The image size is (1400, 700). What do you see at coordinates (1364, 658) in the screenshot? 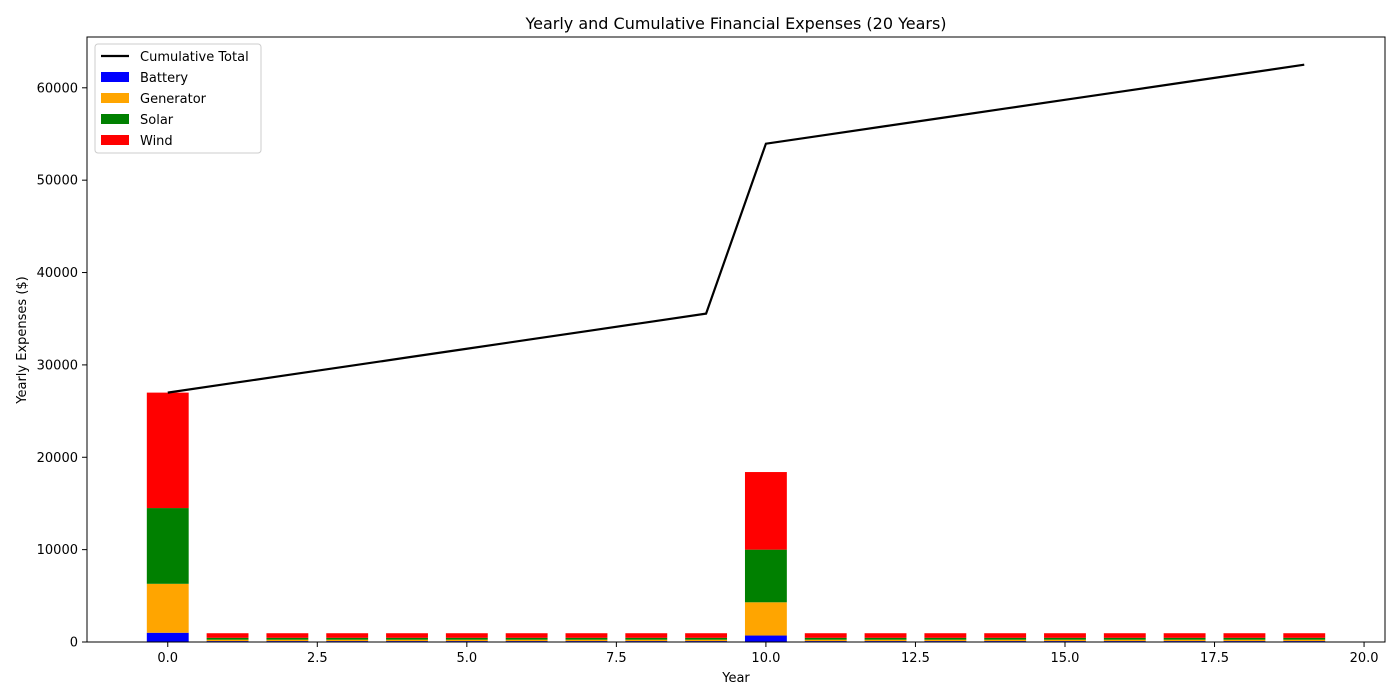
I see `x-tick-label: 20.0` at bounding box center [1364, 658].